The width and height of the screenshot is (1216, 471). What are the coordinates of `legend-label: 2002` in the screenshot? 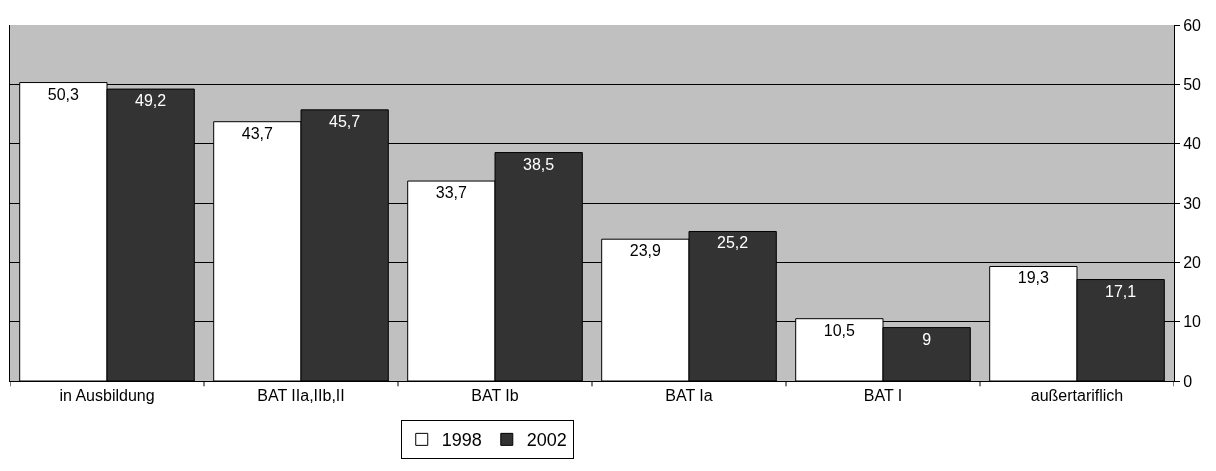 It's located at (546, 440).